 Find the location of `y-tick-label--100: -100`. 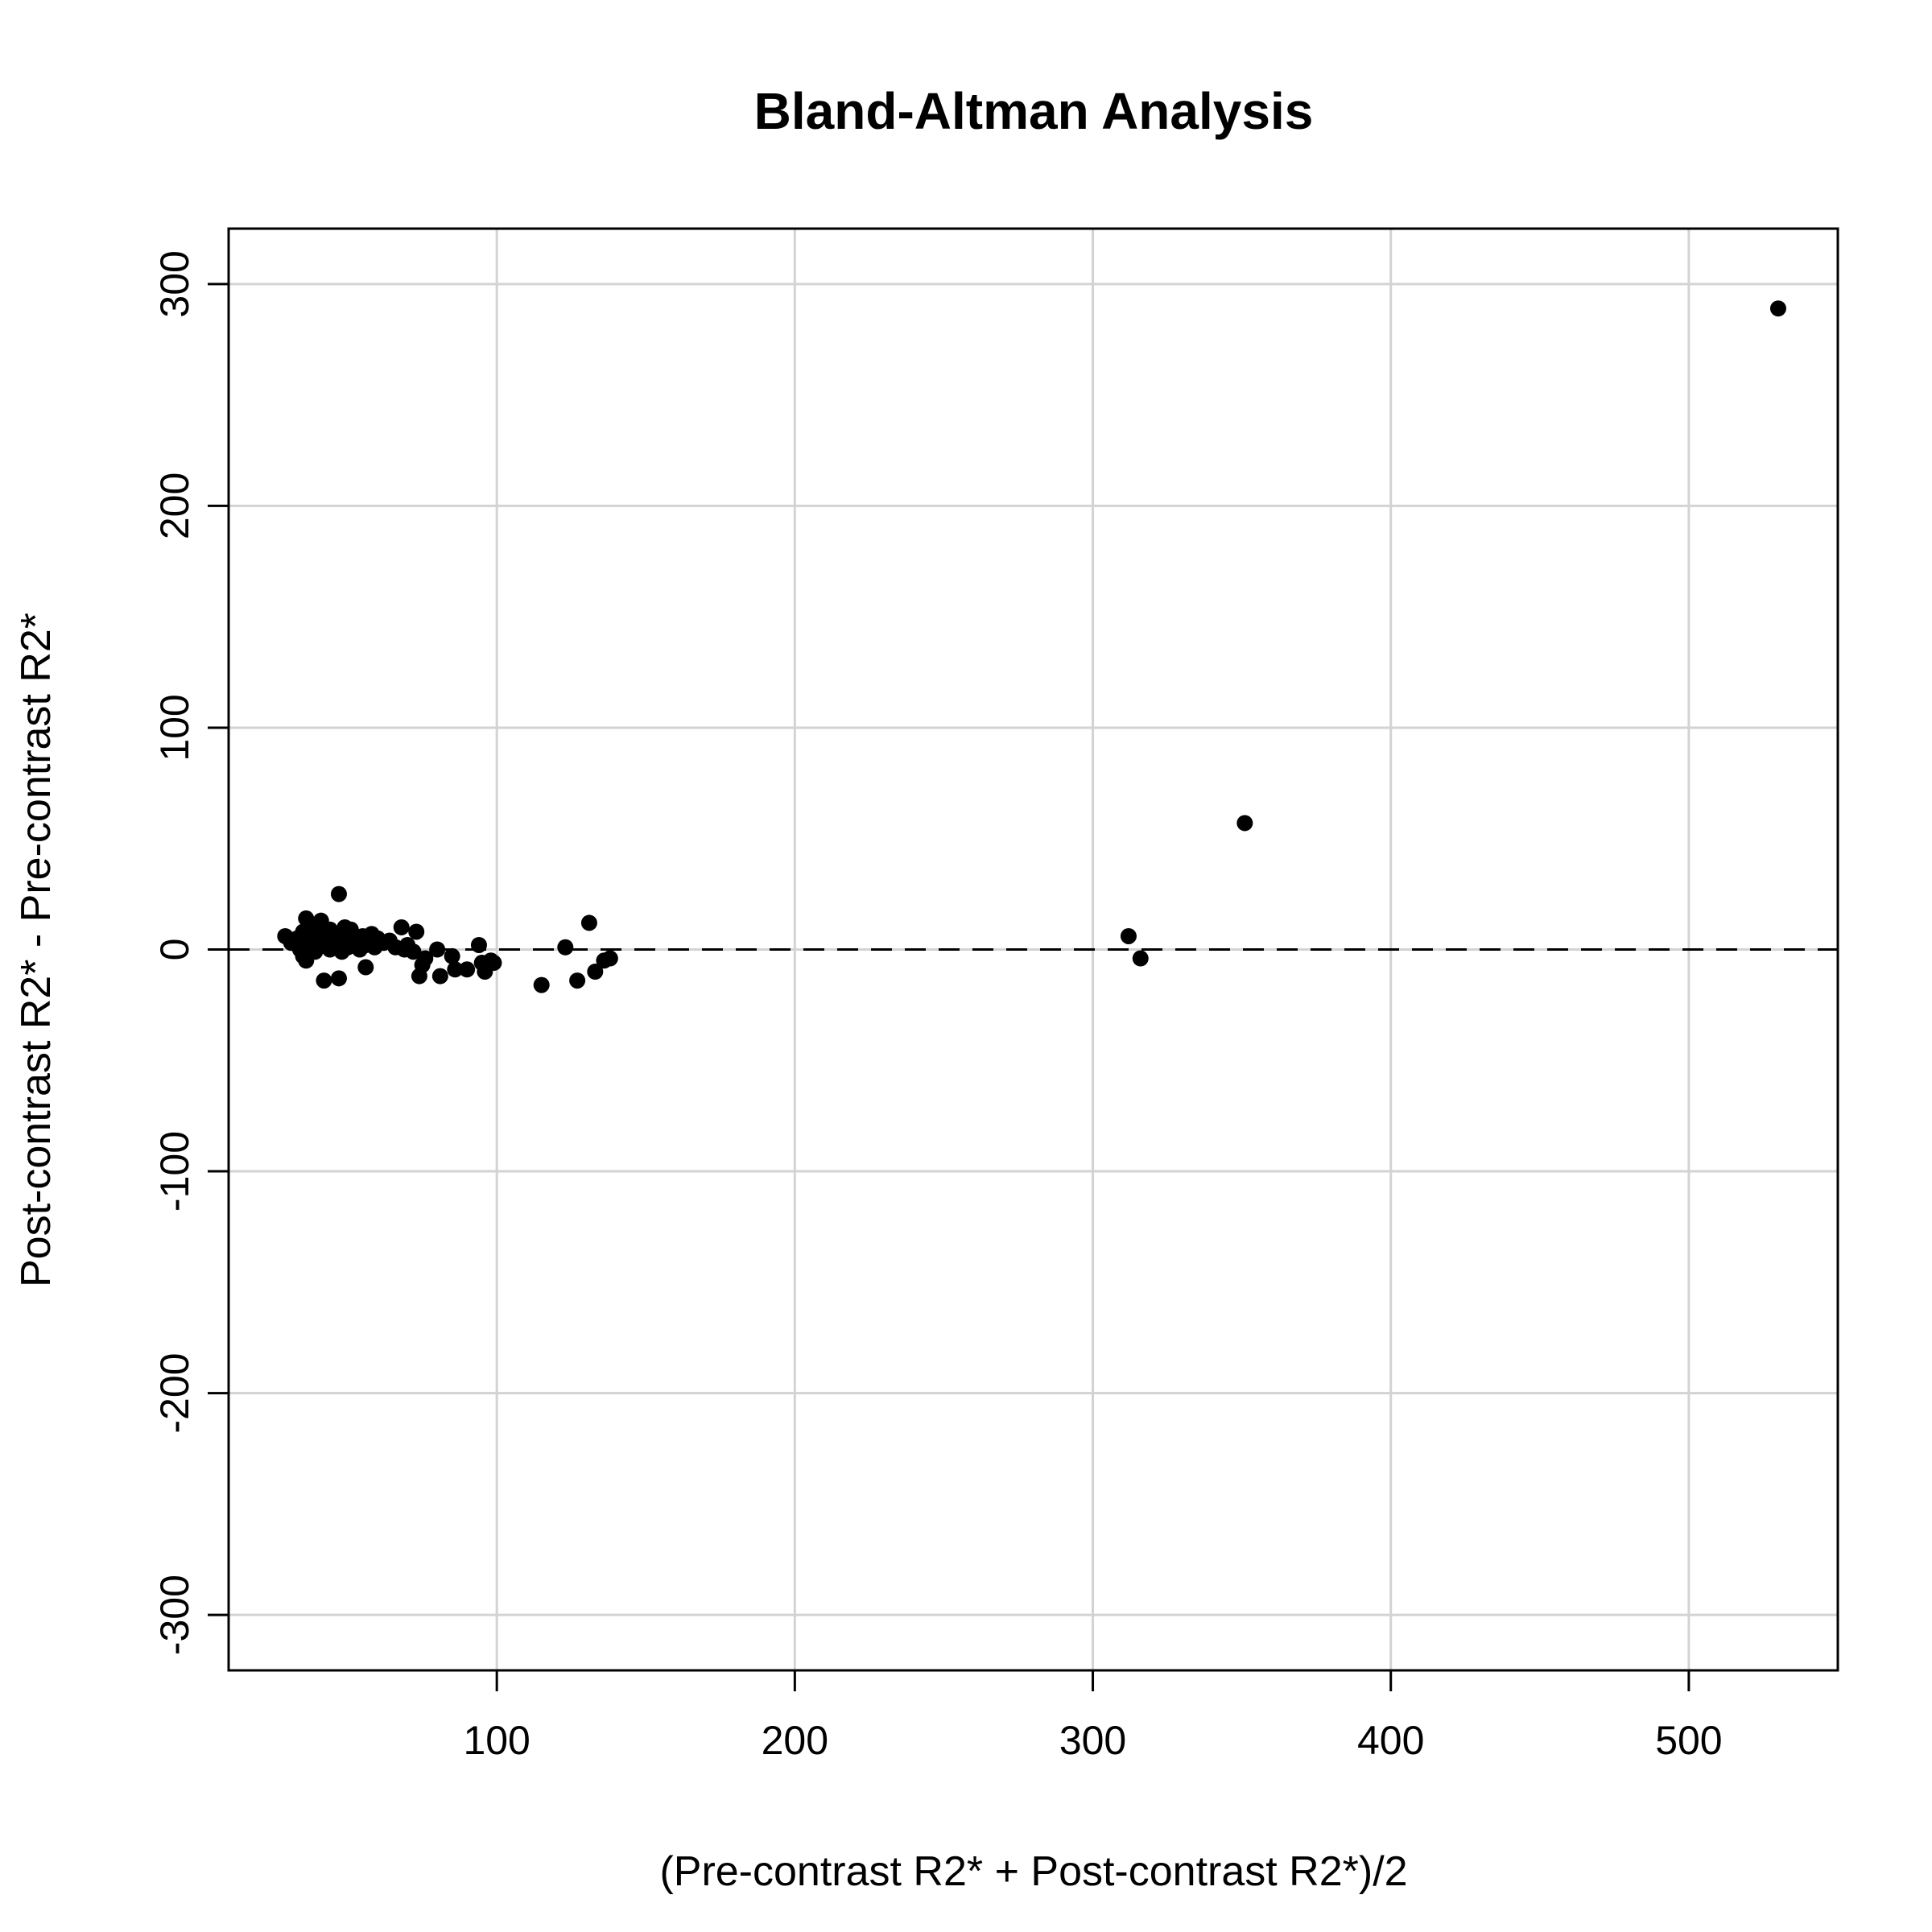

y-tick-label--100: -100 is located at coordinates (174, 1171).